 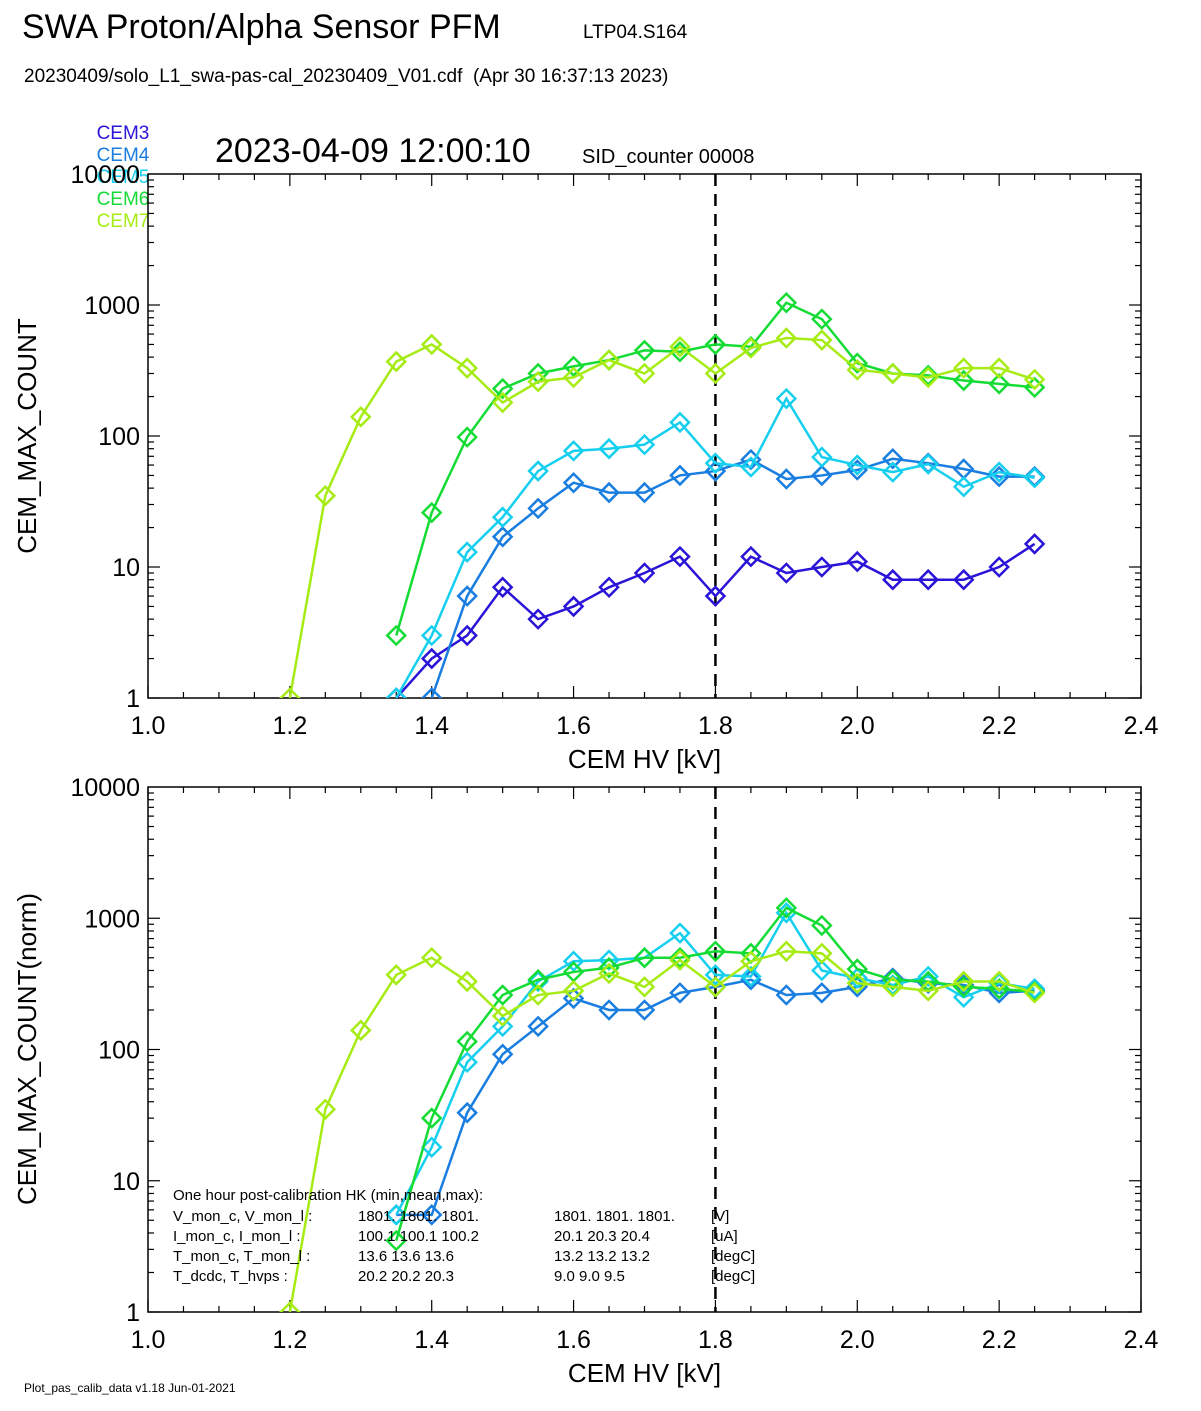 What do you see at coordinates (635, 32) in the screenshot?
I see `test-code: LTP04.S164` at bounding box center [635, 32].